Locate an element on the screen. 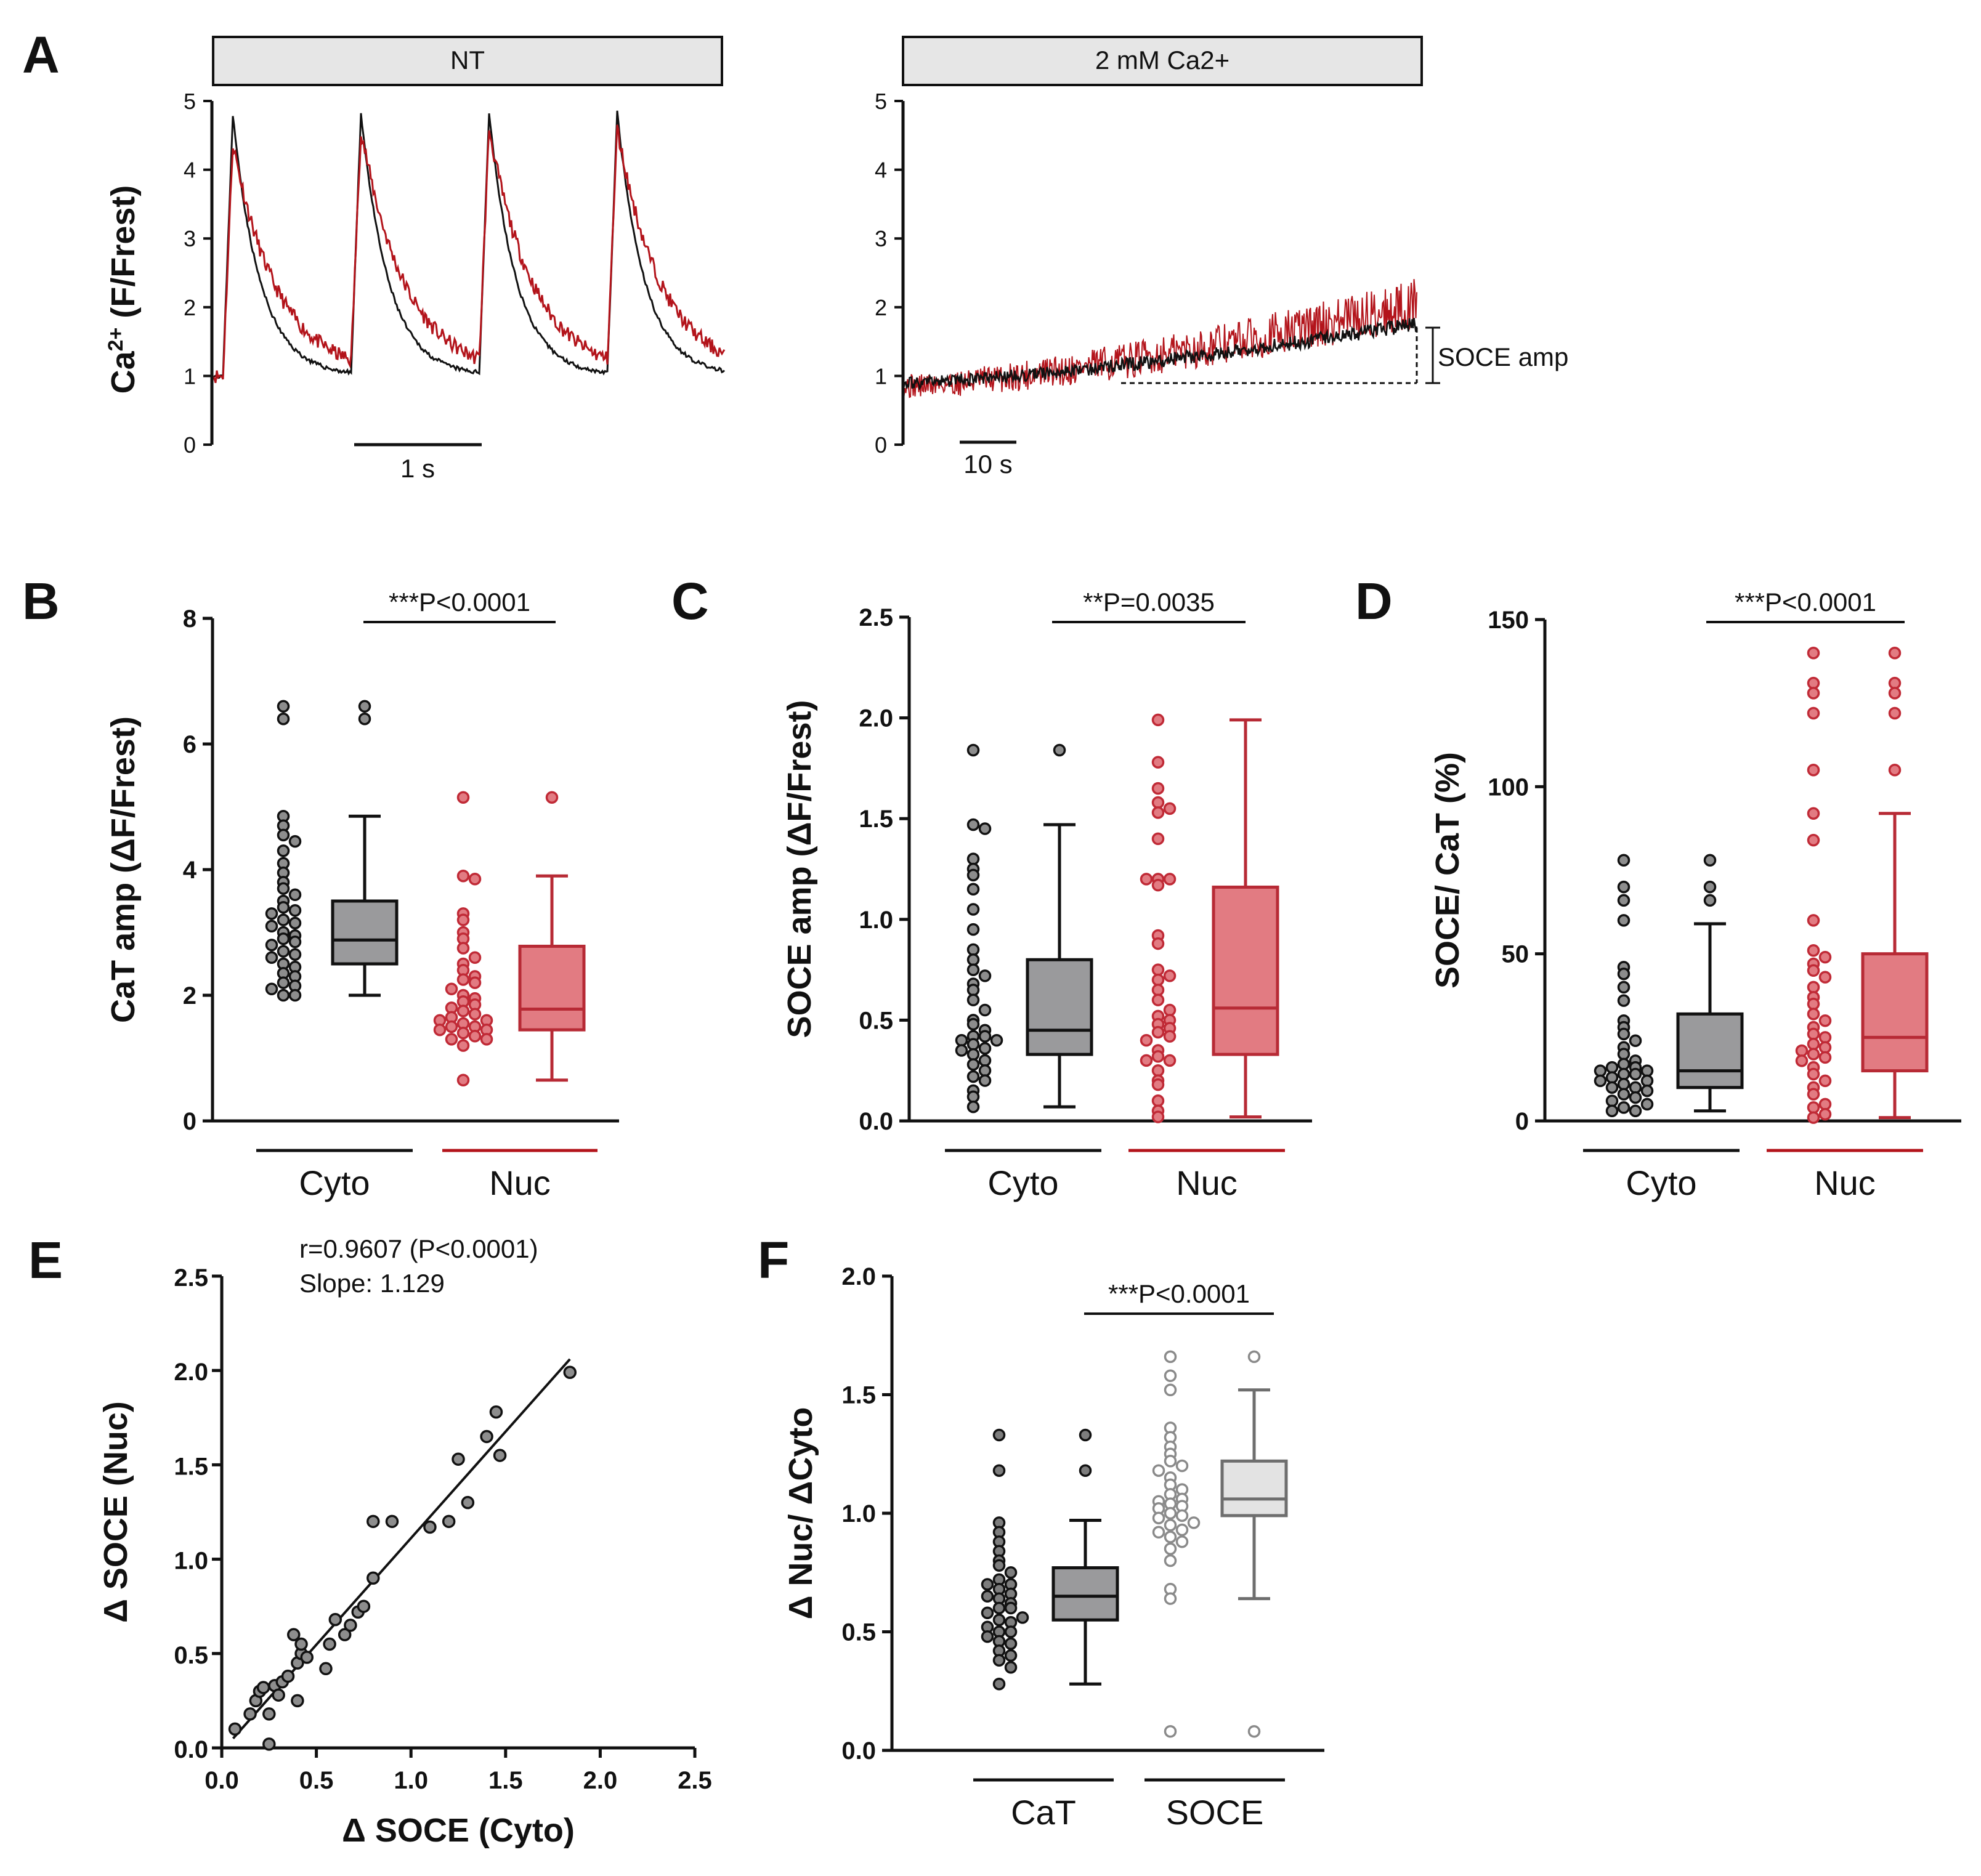 The image size is (1981, 1876). e-xtick-label: 2.0 is located at coordinates (600, 1780).